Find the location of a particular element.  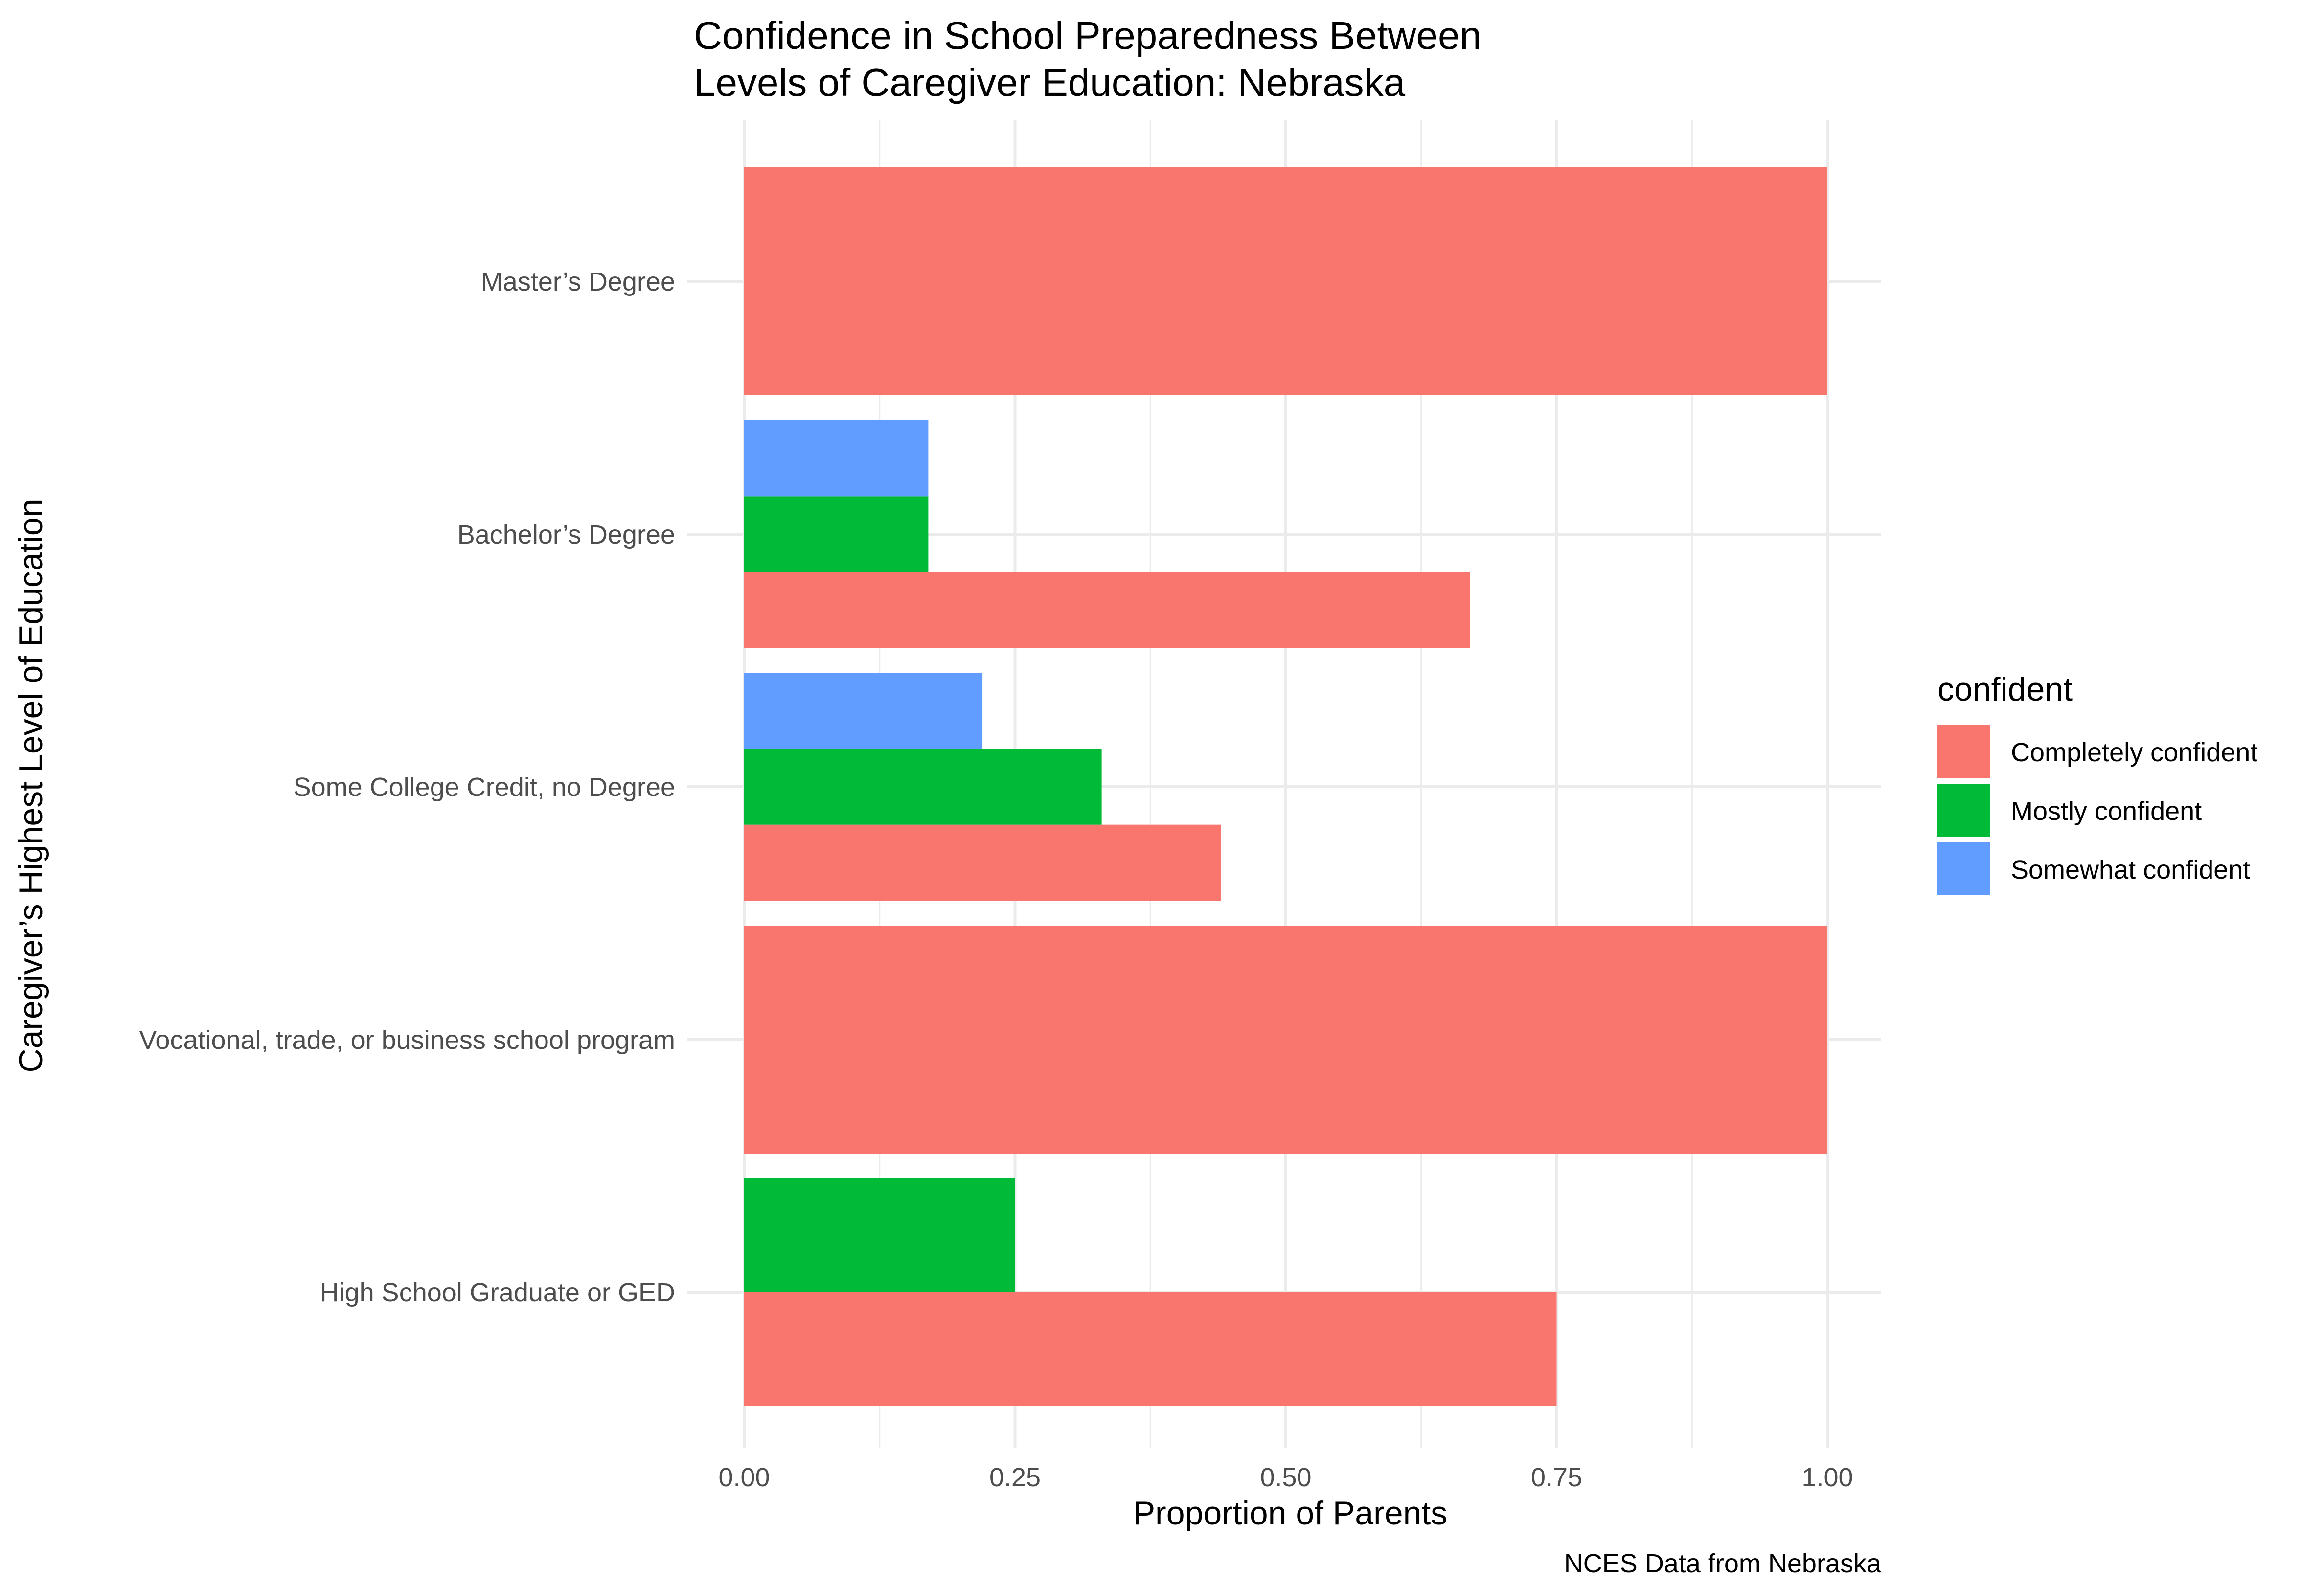

legend-label: Mostly confident is located at coordinates (2106, 811).